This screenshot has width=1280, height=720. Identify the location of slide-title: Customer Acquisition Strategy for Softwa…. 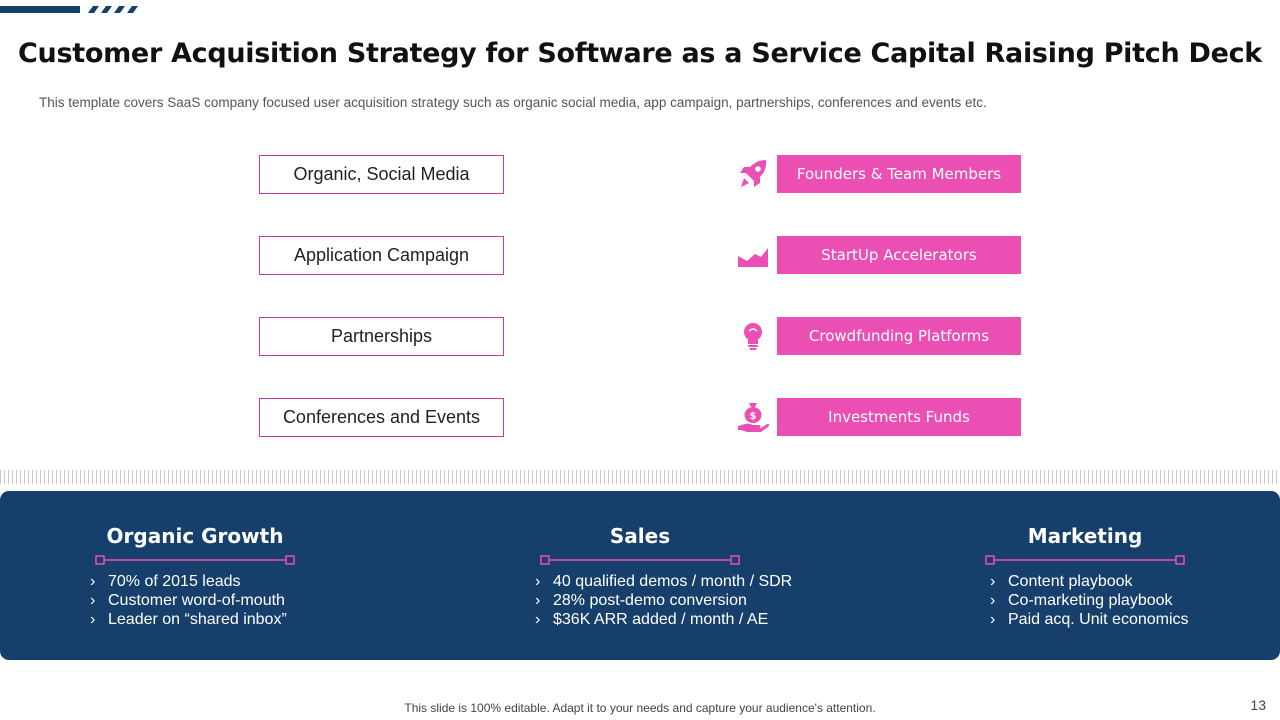
(640, 53).